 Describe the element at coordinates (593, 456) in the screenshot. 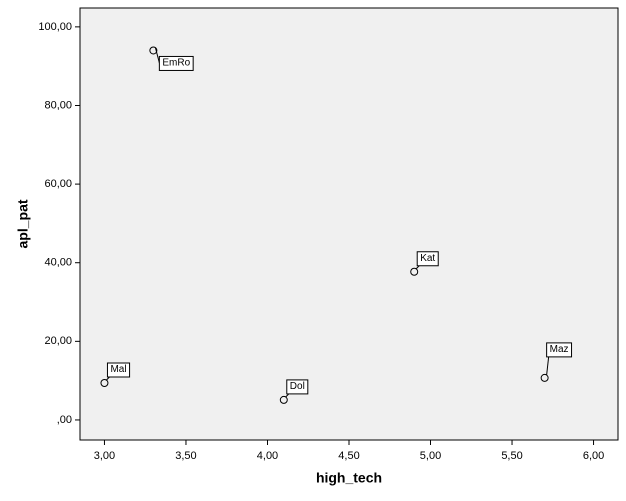

I see `x-tick-label: 6,00` at that location.